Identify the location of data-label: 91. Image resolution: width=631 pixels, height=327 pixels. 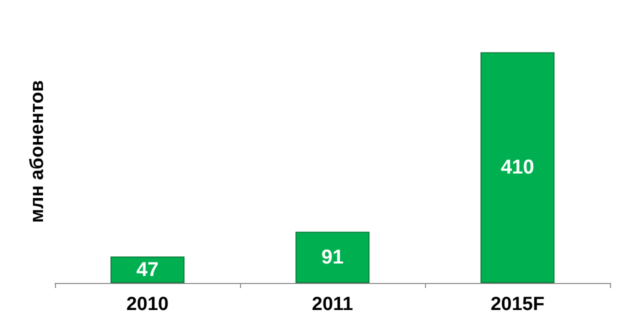
(332, 257).